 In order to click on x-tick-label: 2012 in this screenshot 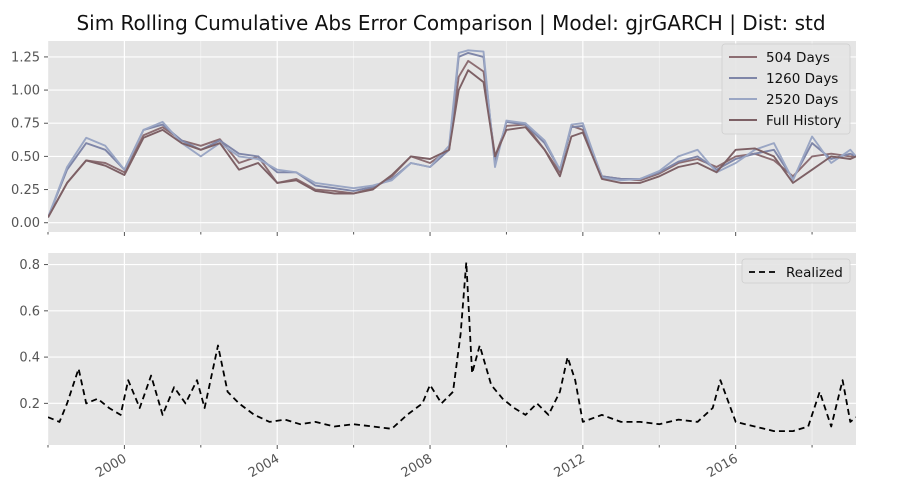, I will do `click(570, 466)`.